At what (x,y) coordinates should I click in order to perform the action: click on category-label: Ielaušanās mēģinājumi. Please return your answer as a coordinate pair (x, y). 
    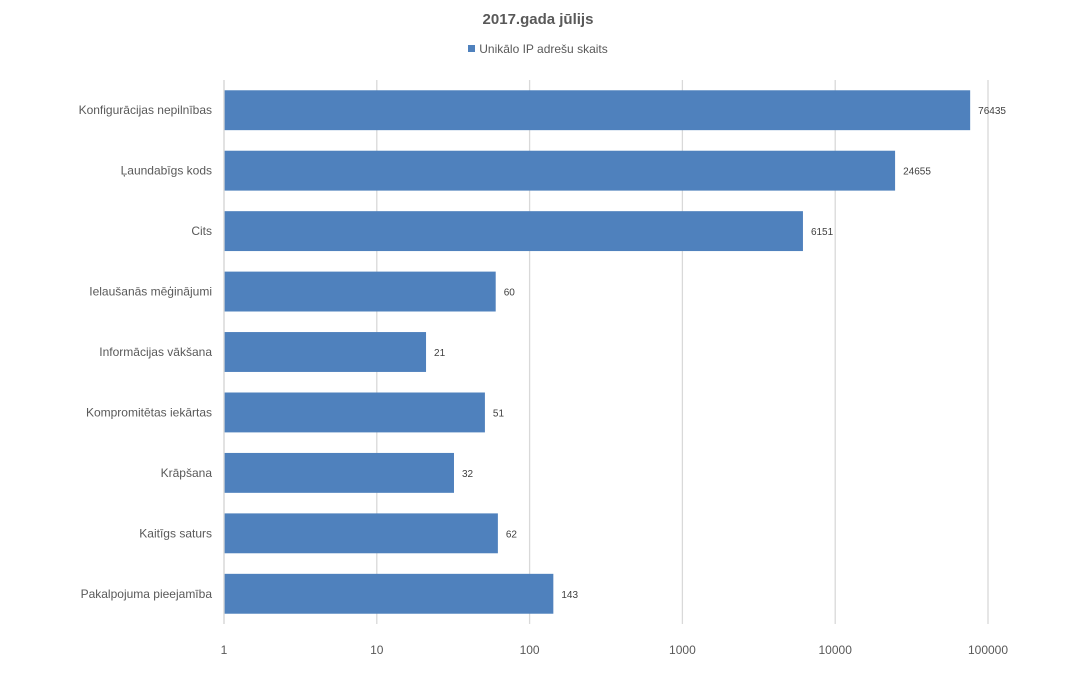
    Looking at the image, I should click on (150, 292).